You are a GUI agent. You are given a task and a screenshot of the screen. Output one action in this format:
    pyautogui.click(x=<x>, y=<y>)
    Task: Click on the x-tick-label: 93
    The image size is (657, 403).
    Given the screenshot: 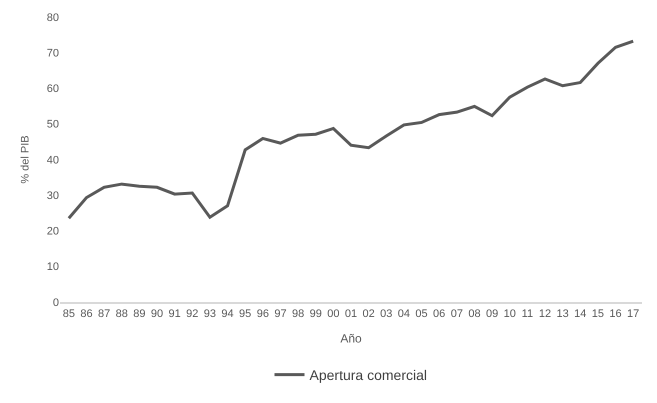 What is the action you would take?
    pyautogui.click(x=210, y=314)
    